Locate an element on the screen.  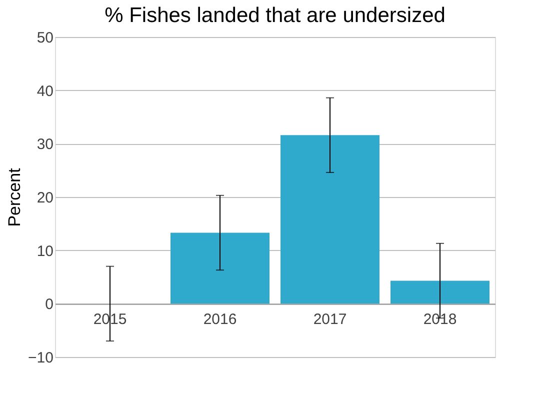
chart-title: % Fishes landed that are undersized is located at coordinates (275, 15).